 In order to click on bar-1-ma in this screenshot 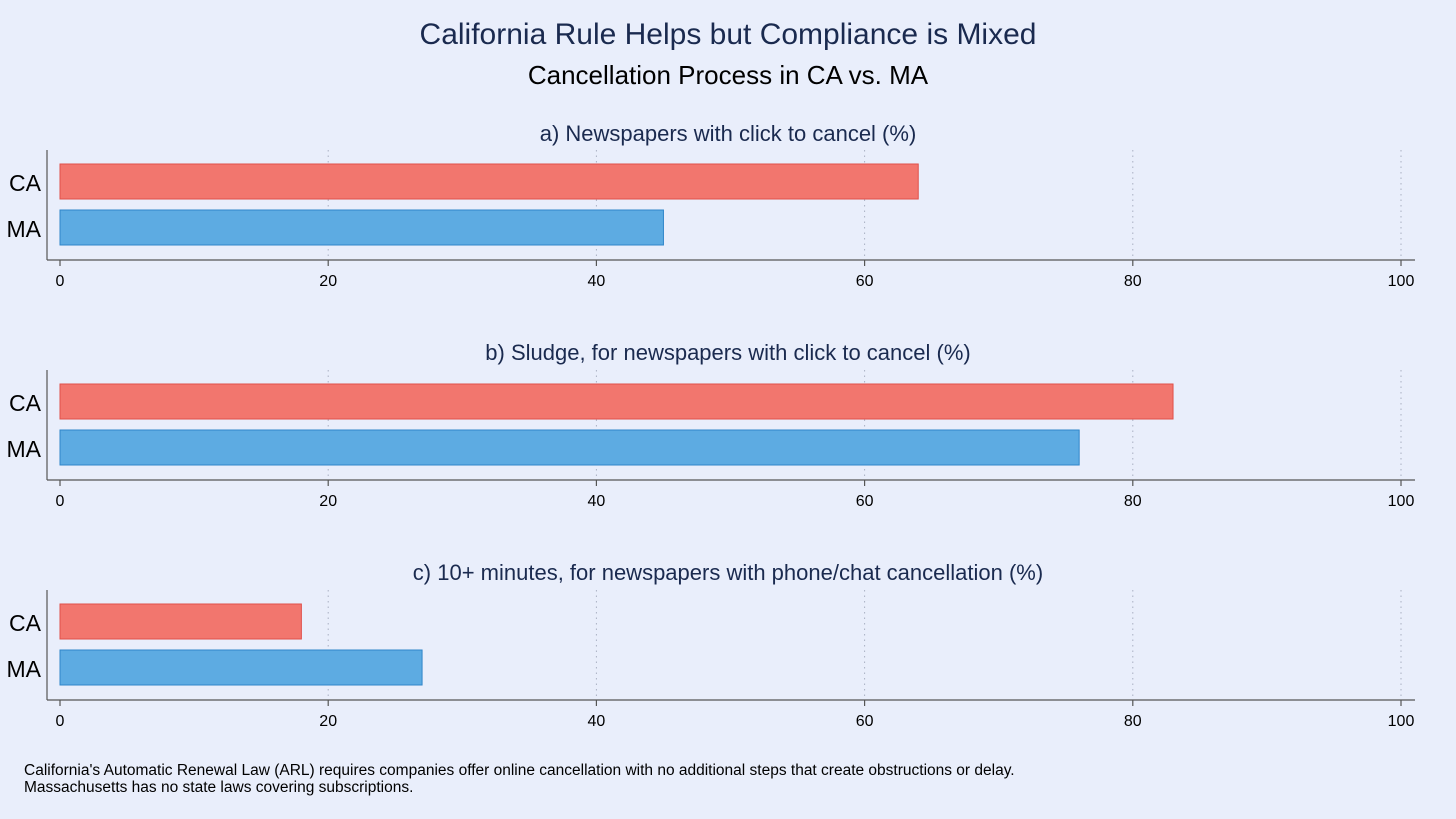, I will do `click(569, 447)`.